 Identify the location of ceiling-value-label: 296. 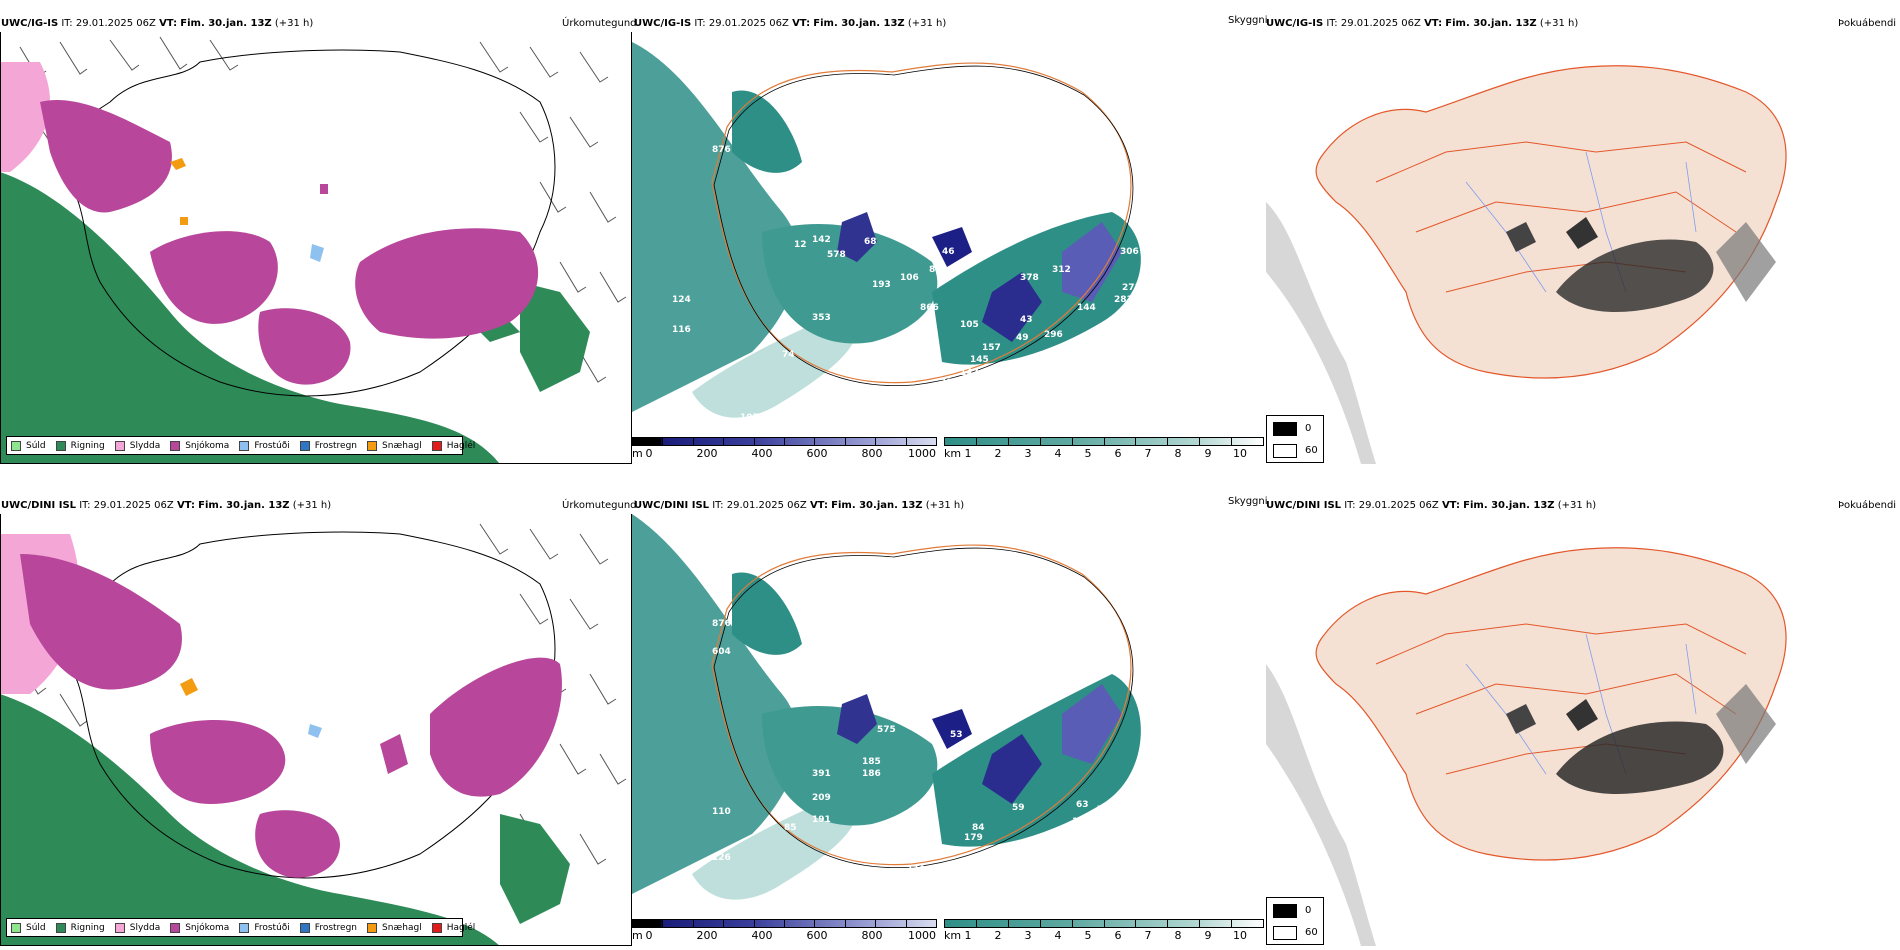
(1053, 335).